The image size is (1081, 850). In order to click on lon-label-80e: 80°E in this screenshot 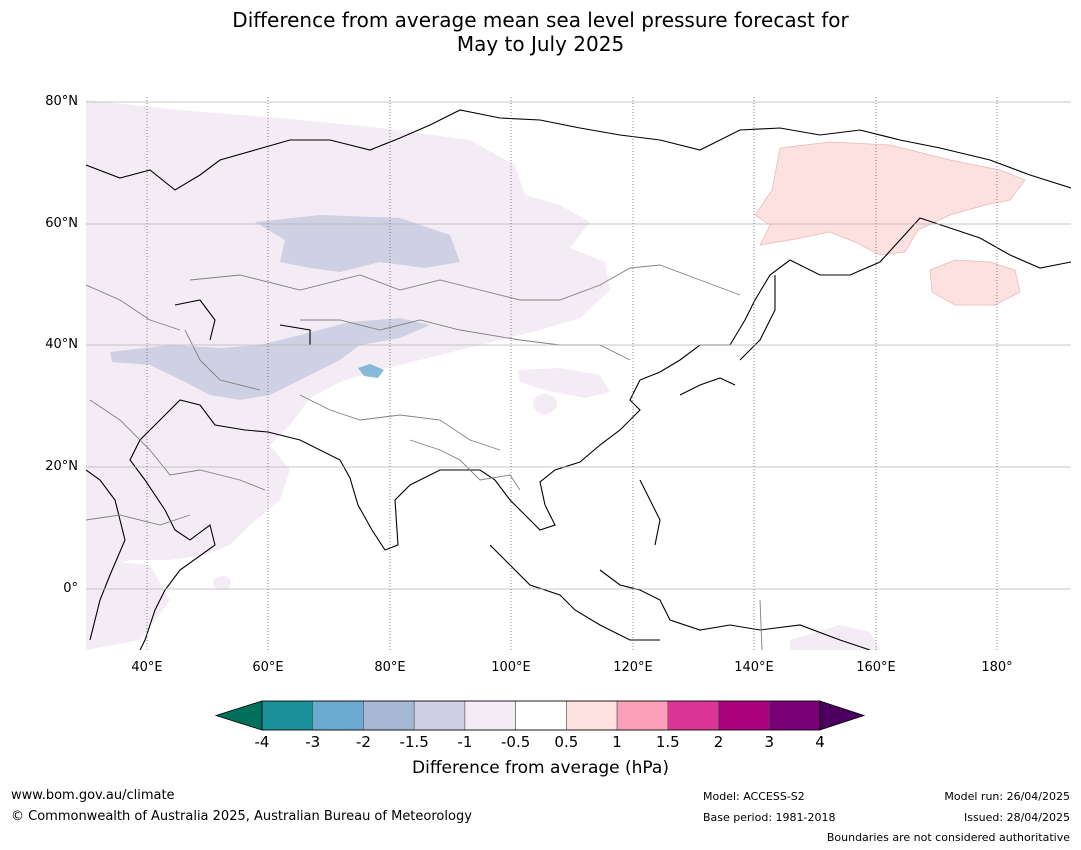, I will do `click(390, 667)`.